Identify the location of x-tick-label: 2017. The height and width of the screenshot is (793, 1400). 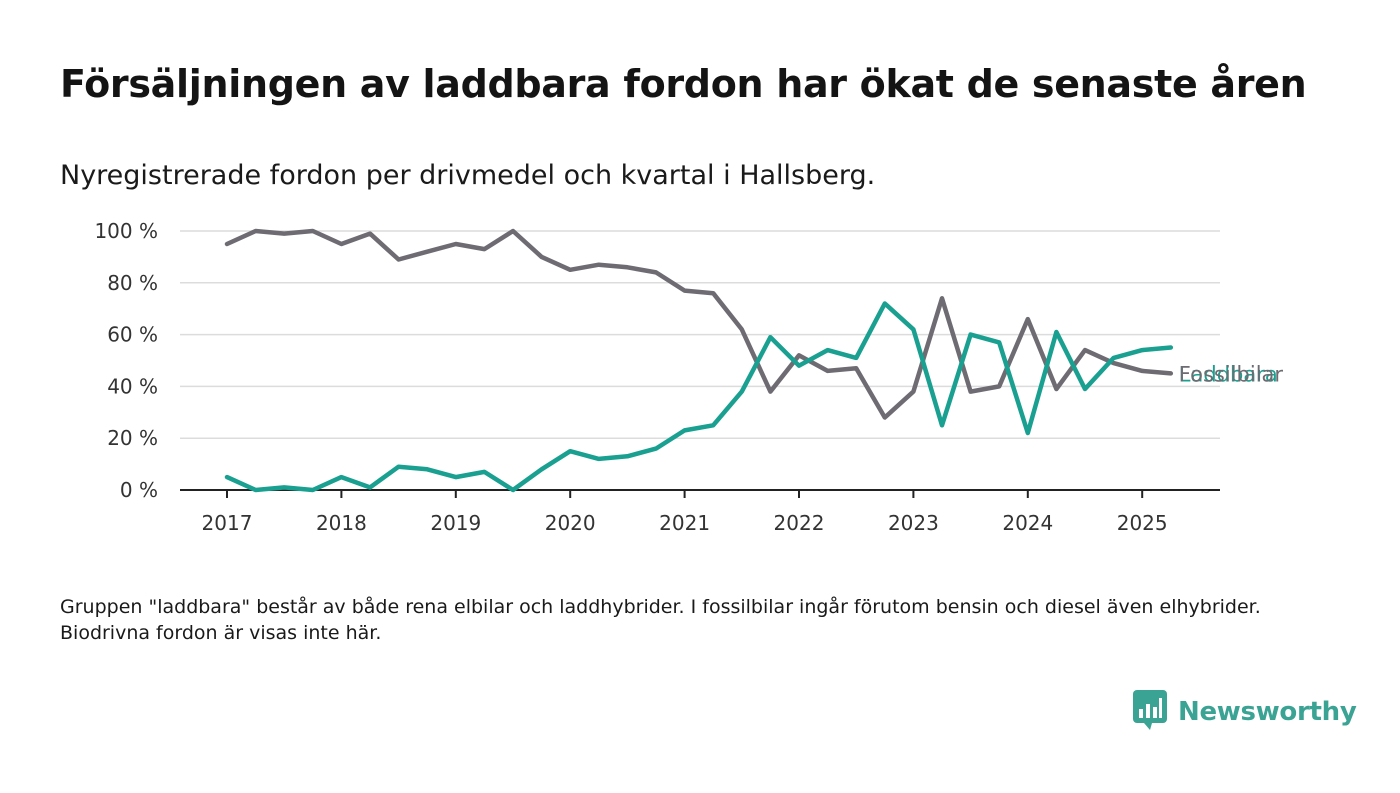
(227, 523).